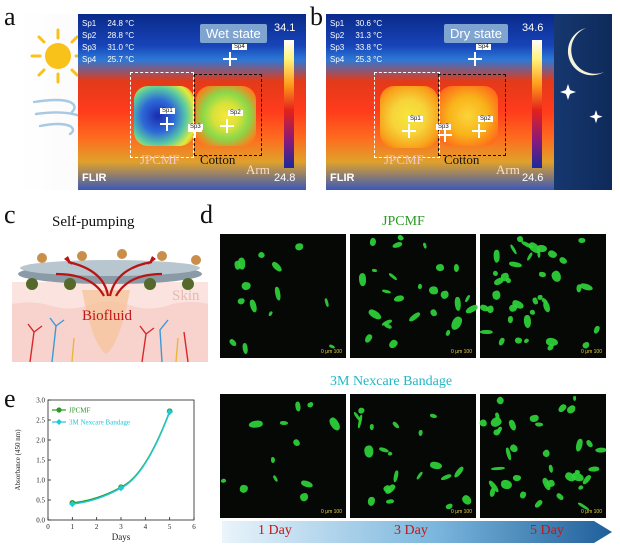 Image resolution: width=620 pixels, height=552 pixels. What do you see at coordinates (239, 47) in the screenshot?
I see `spot-tag-sp4: Sp4` at bounding box center [239, 47].